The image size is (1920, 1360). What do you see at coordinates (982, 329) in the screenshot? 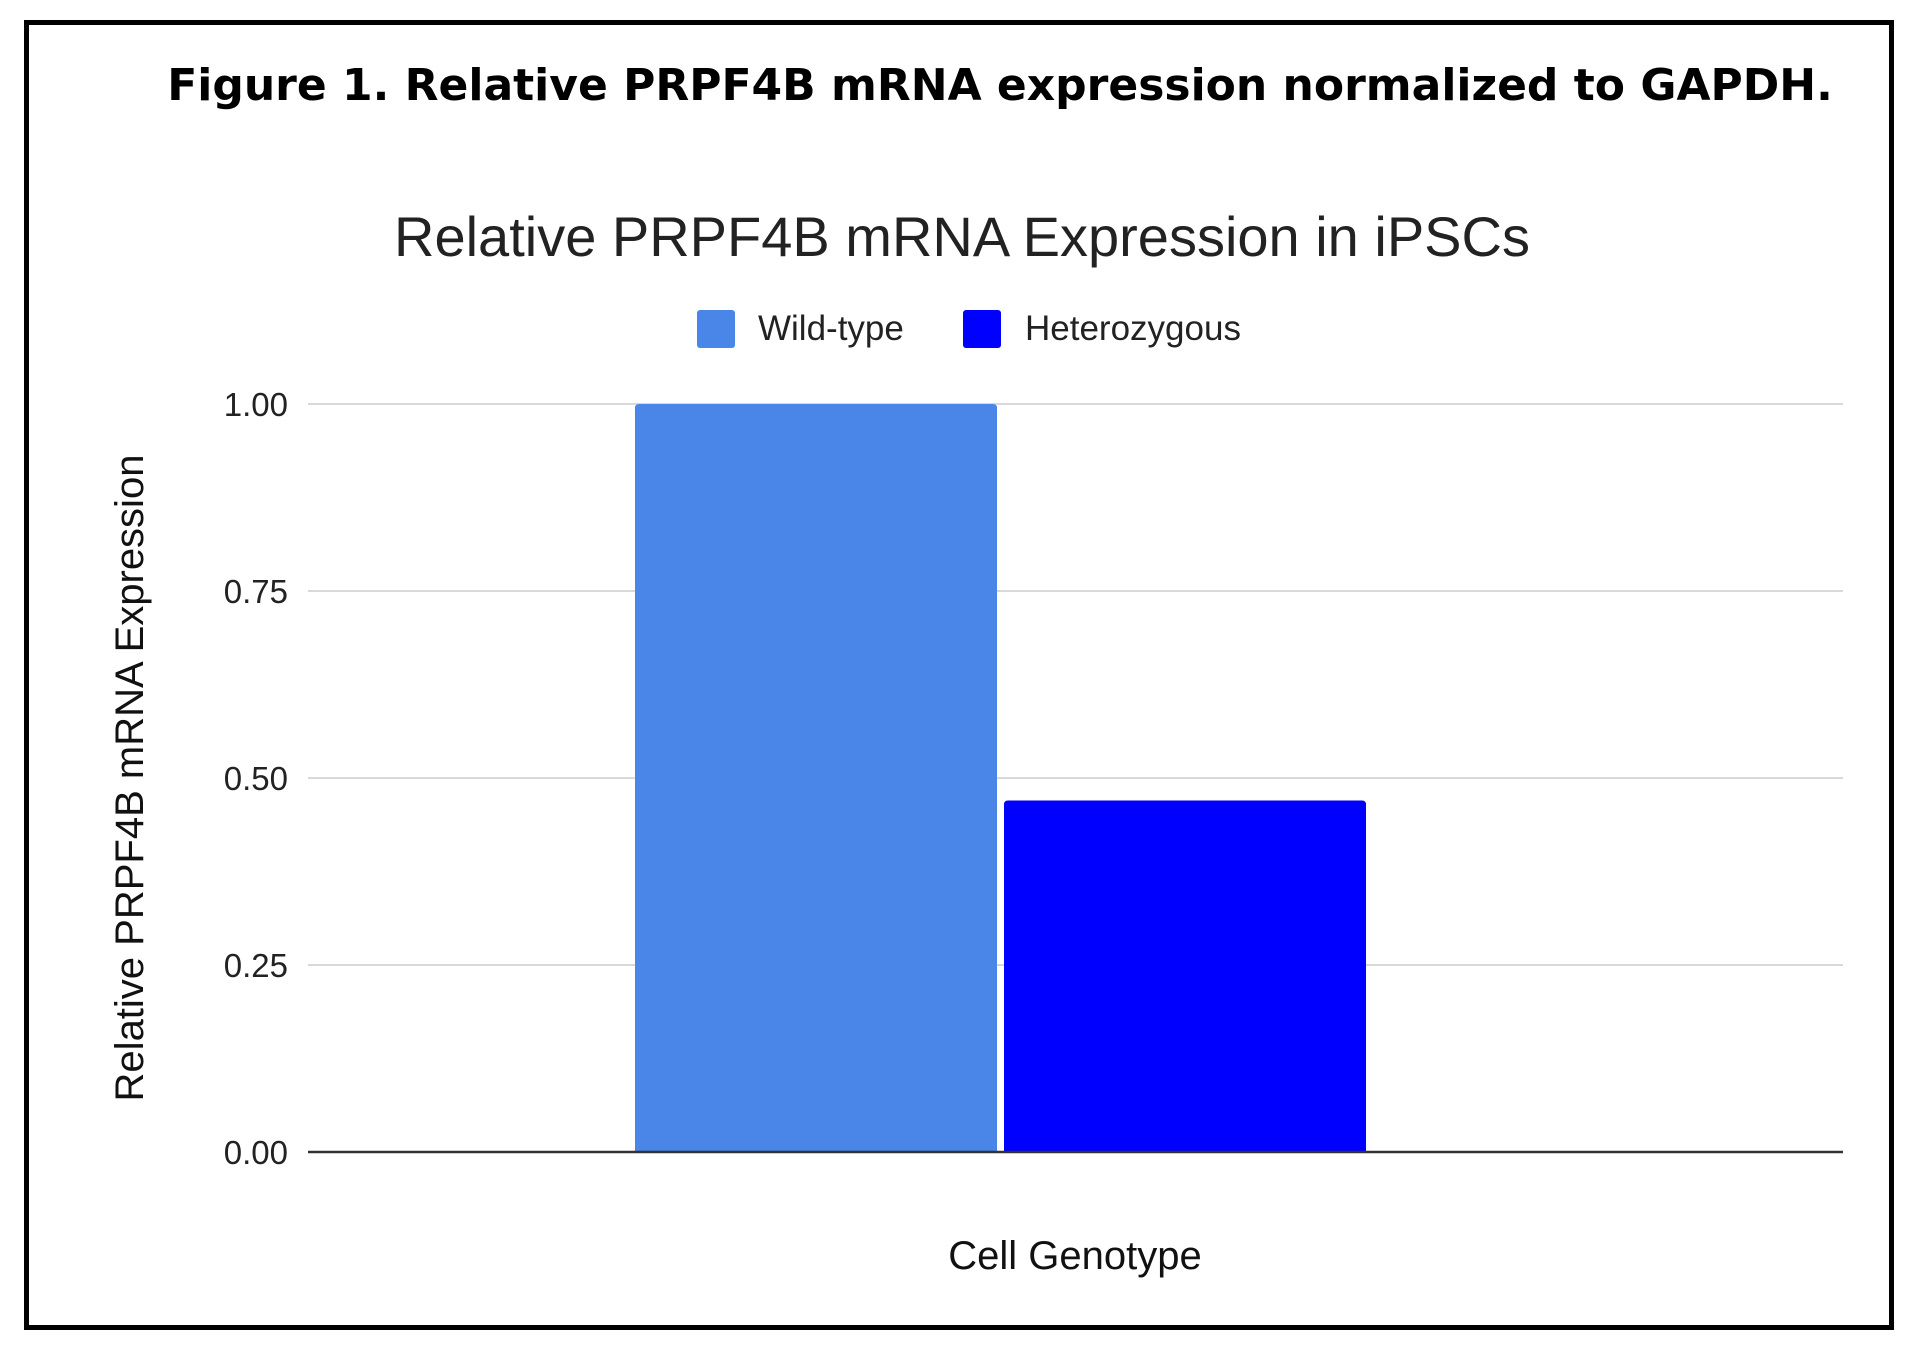
I see `legend-swatch-heterozygous` at bounding box center [982, 329].